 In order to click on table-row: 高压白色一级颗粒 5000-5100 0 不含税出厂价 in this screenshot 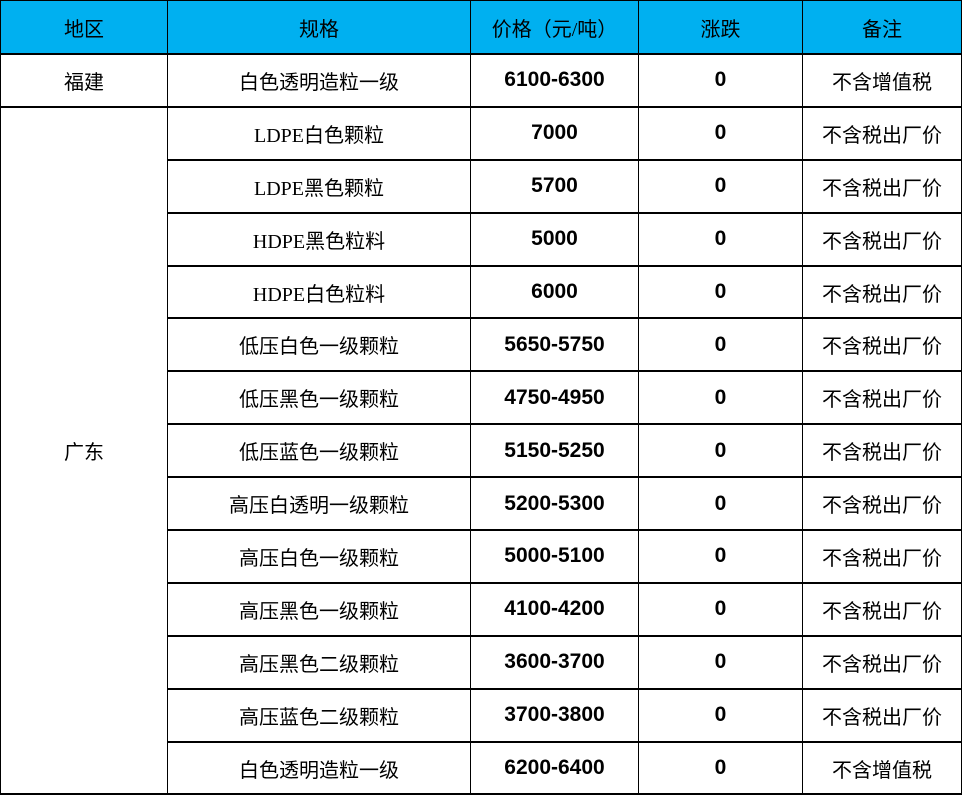, I will do `click(481, 556)`.